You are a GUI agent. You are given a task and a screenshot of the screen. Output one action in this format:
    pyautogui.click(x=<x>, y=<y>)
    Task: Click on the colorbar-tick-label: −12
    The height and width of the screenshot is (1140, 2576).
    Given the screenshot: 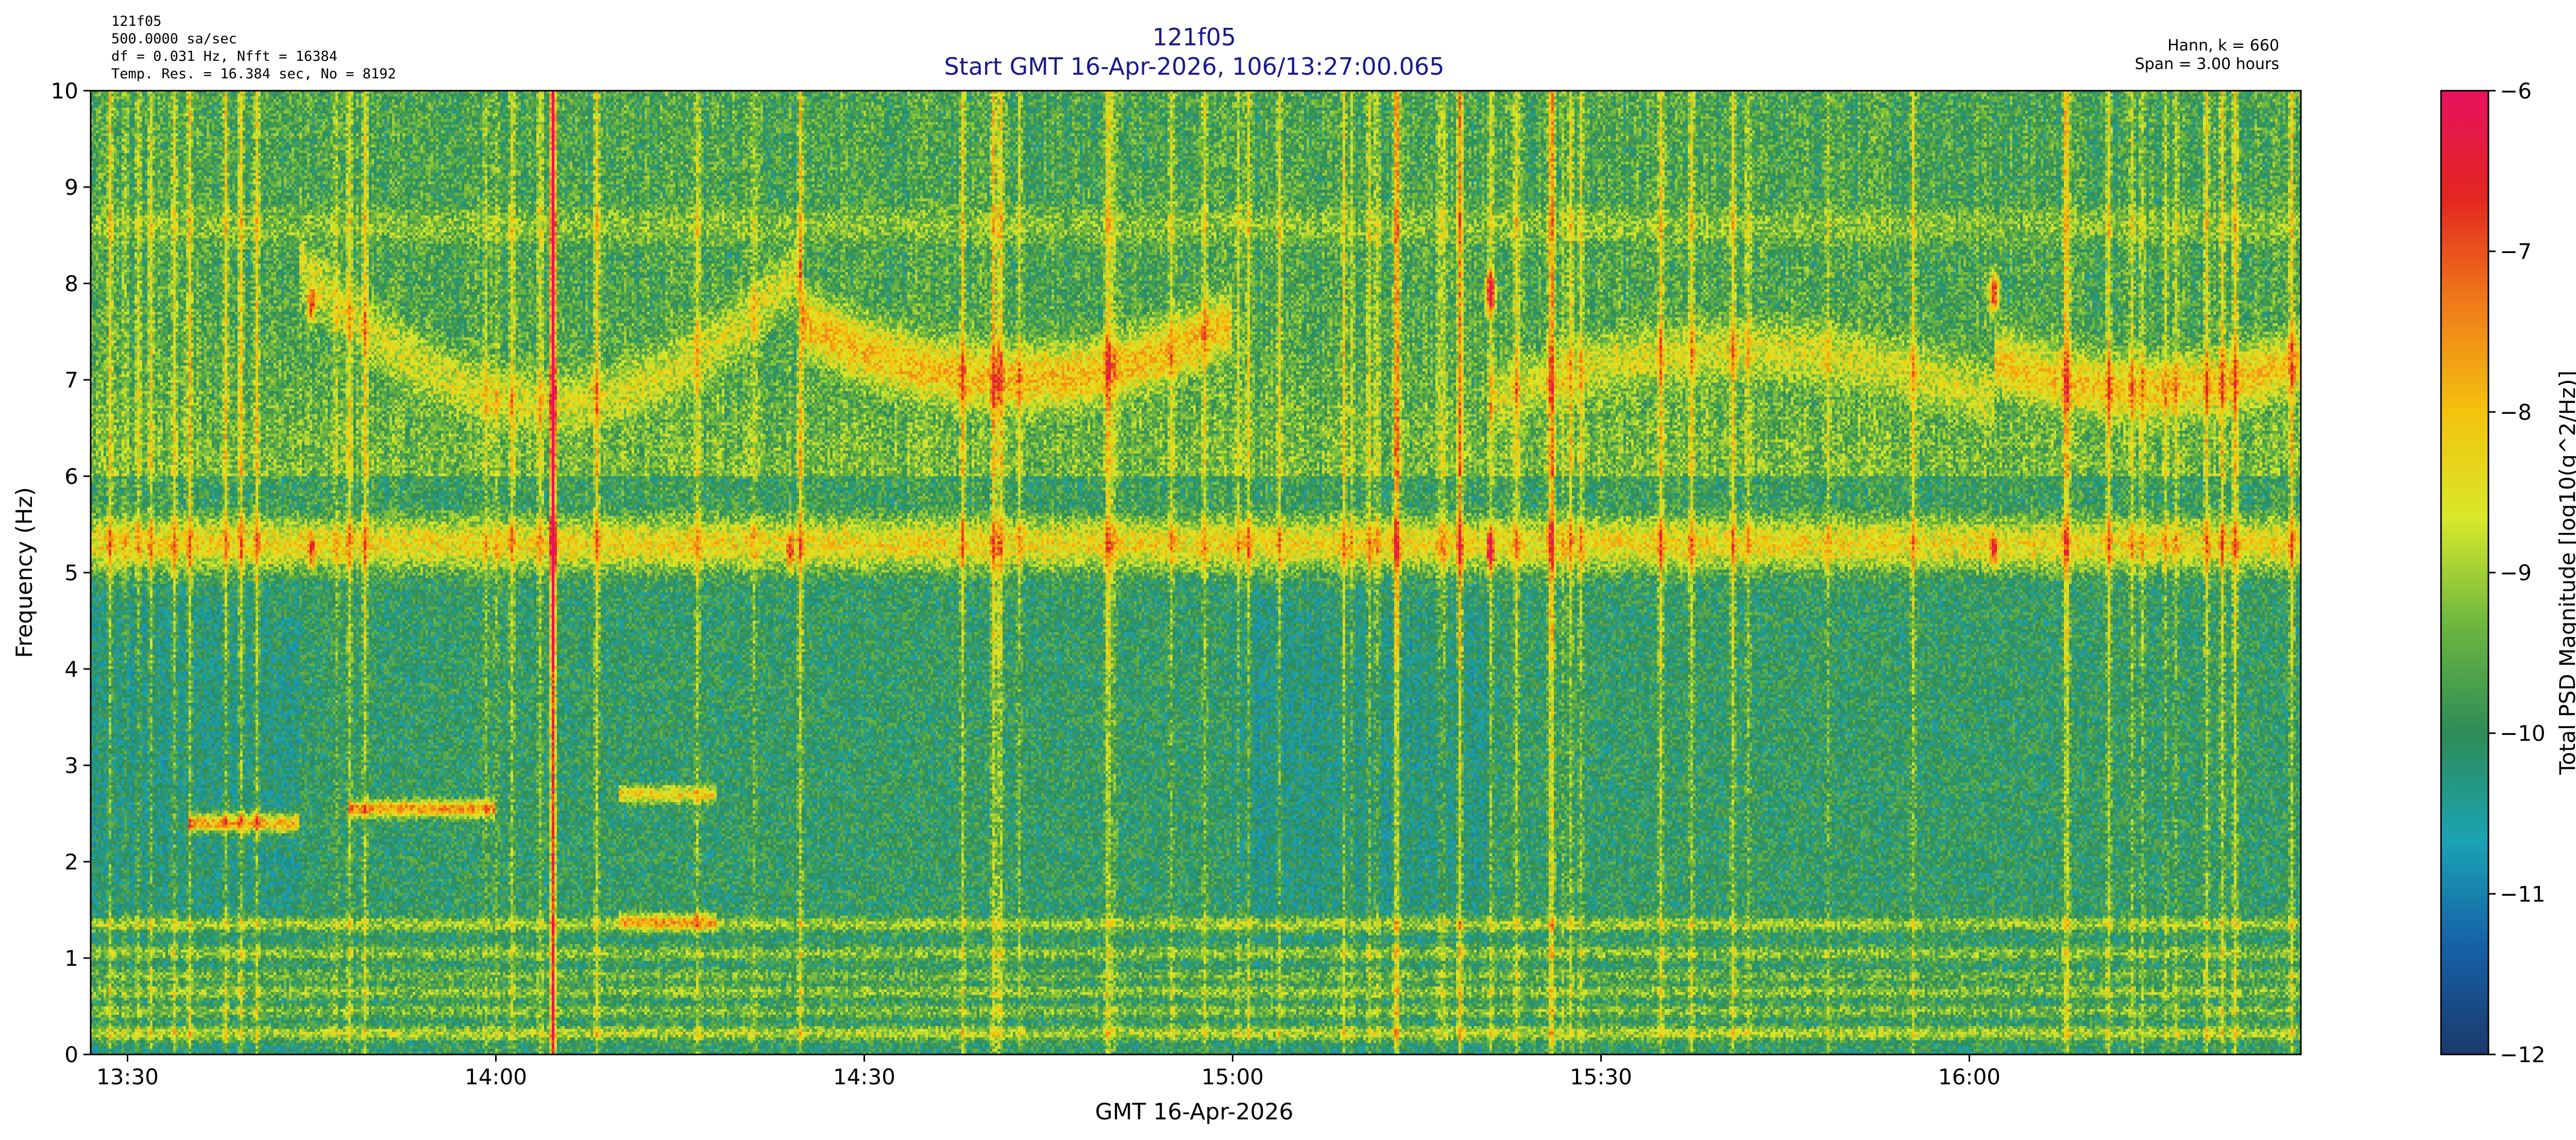 What is the action you would take?
    pyautogui.click(x=2523, y=1054)
    